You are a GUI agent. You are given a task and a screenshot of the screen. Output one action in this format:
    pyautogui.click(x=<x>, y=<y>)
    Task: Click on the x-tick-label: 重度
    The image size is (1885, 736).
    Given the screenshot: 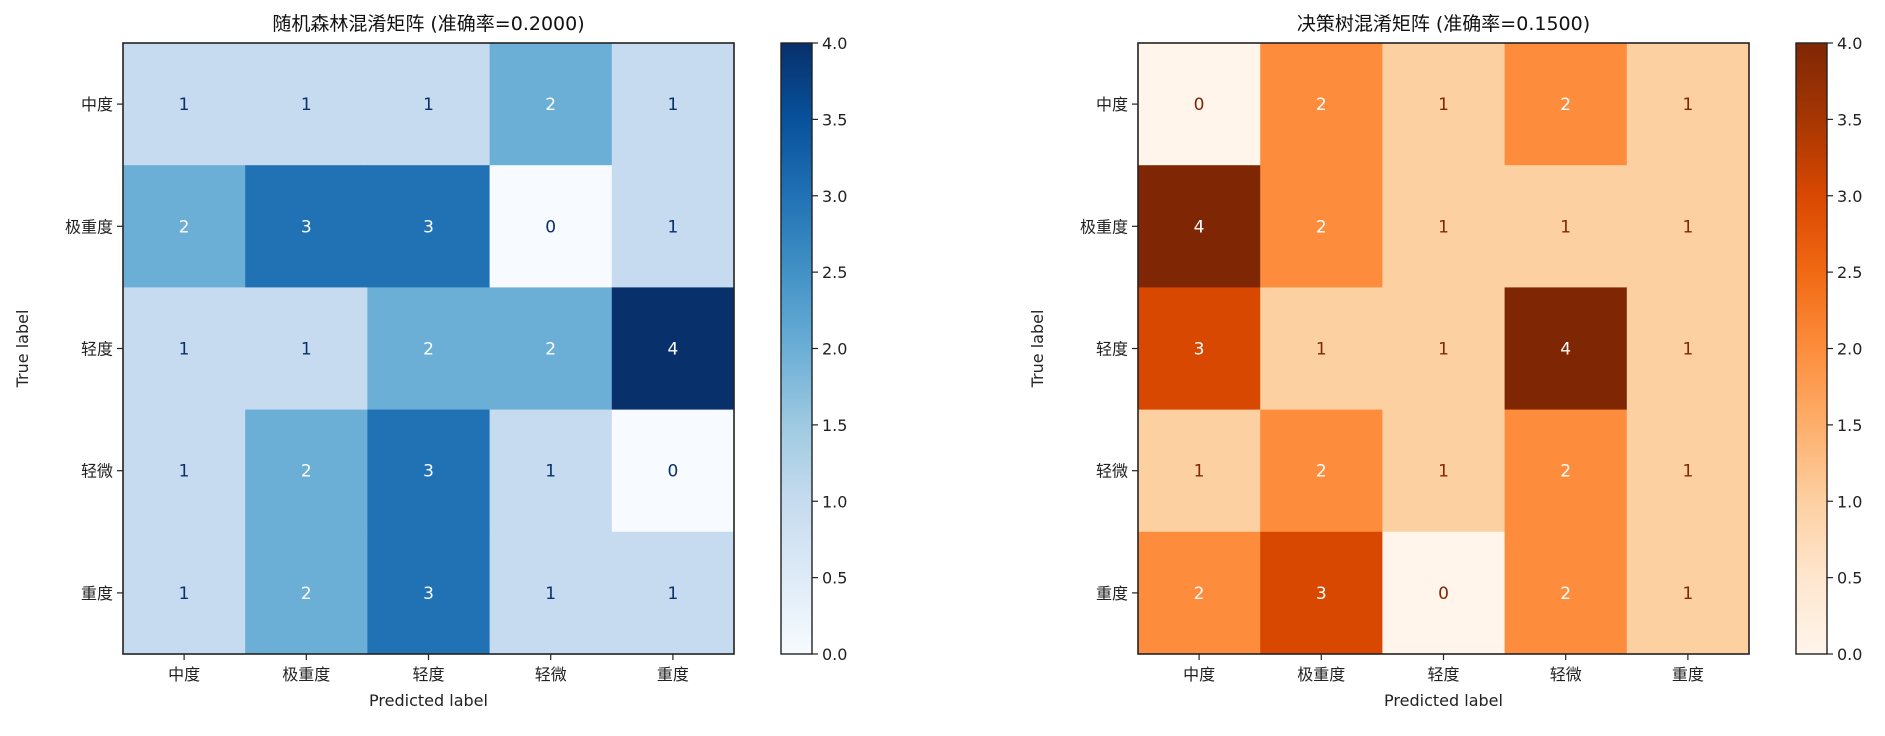 What is the action you would take?
    pyautogui.click(x=1688, y=674)
    